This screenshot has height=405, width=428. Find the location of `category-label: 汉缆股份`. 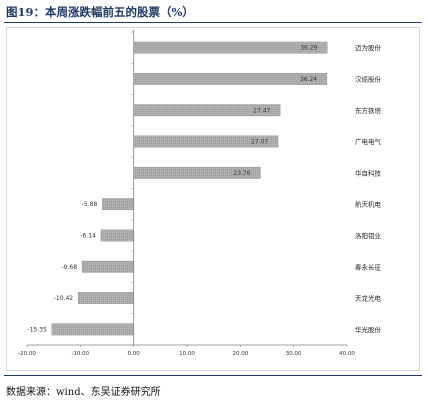

category-label: 汉缆股份 is located at coordinates (368, 78).